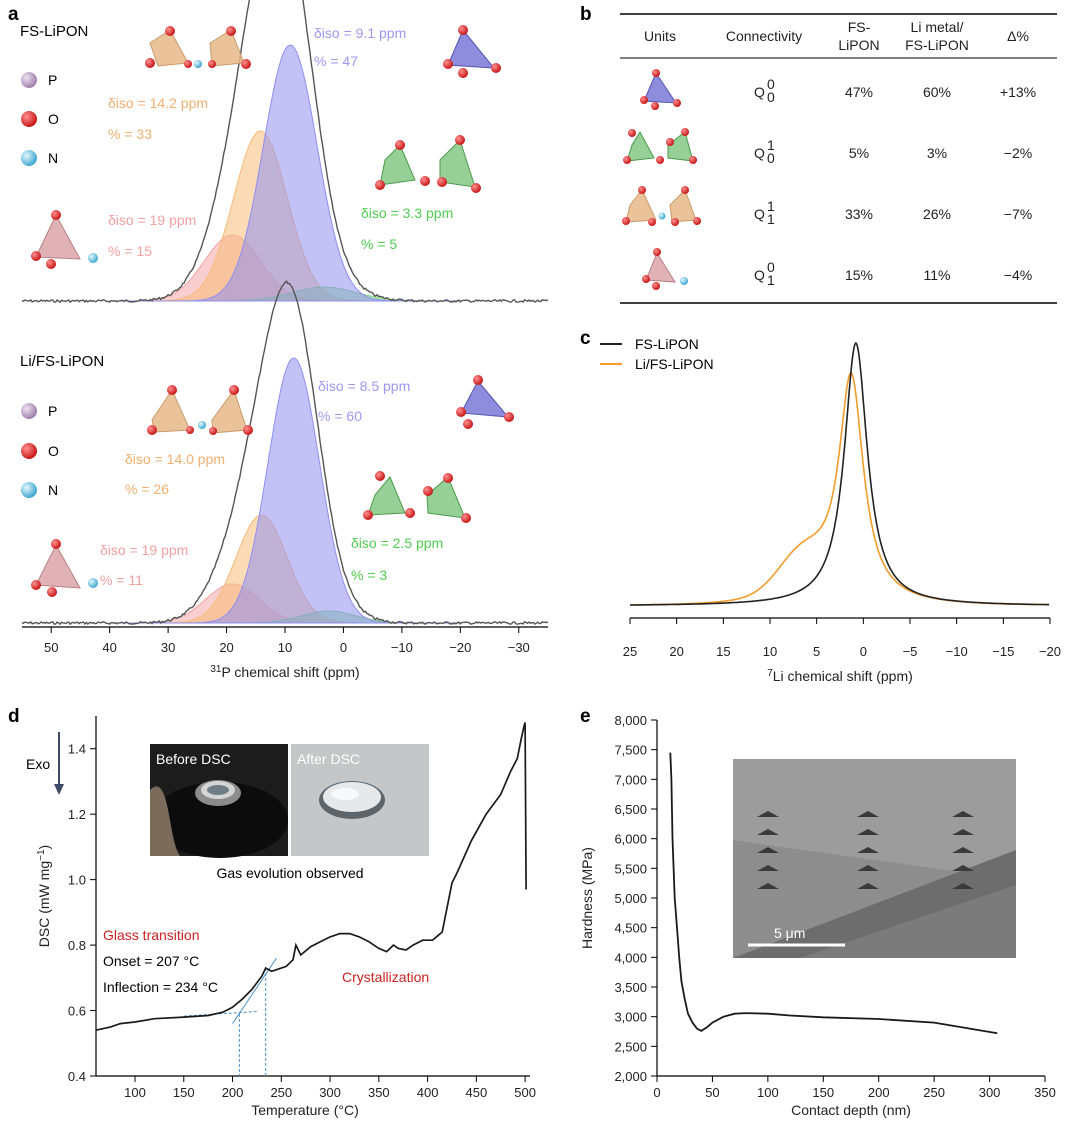  What do you see at coordinates (863, 651) in the screenshot?
I see `c-x-tick-label: 0` at bounding box center [863, 651].